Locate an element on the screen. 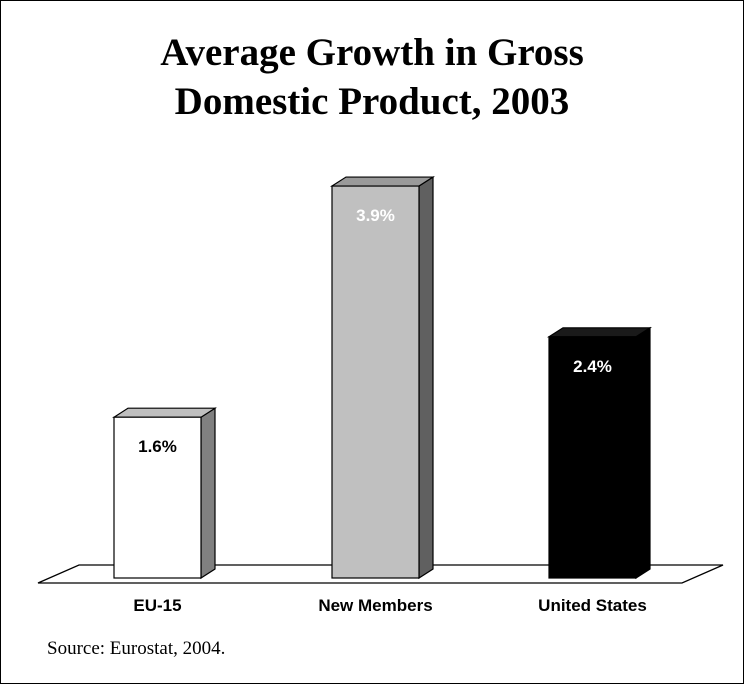 The width and height of the screenshot is (744, 684). data-label: 1.6% is located at coordinates (157, 446).